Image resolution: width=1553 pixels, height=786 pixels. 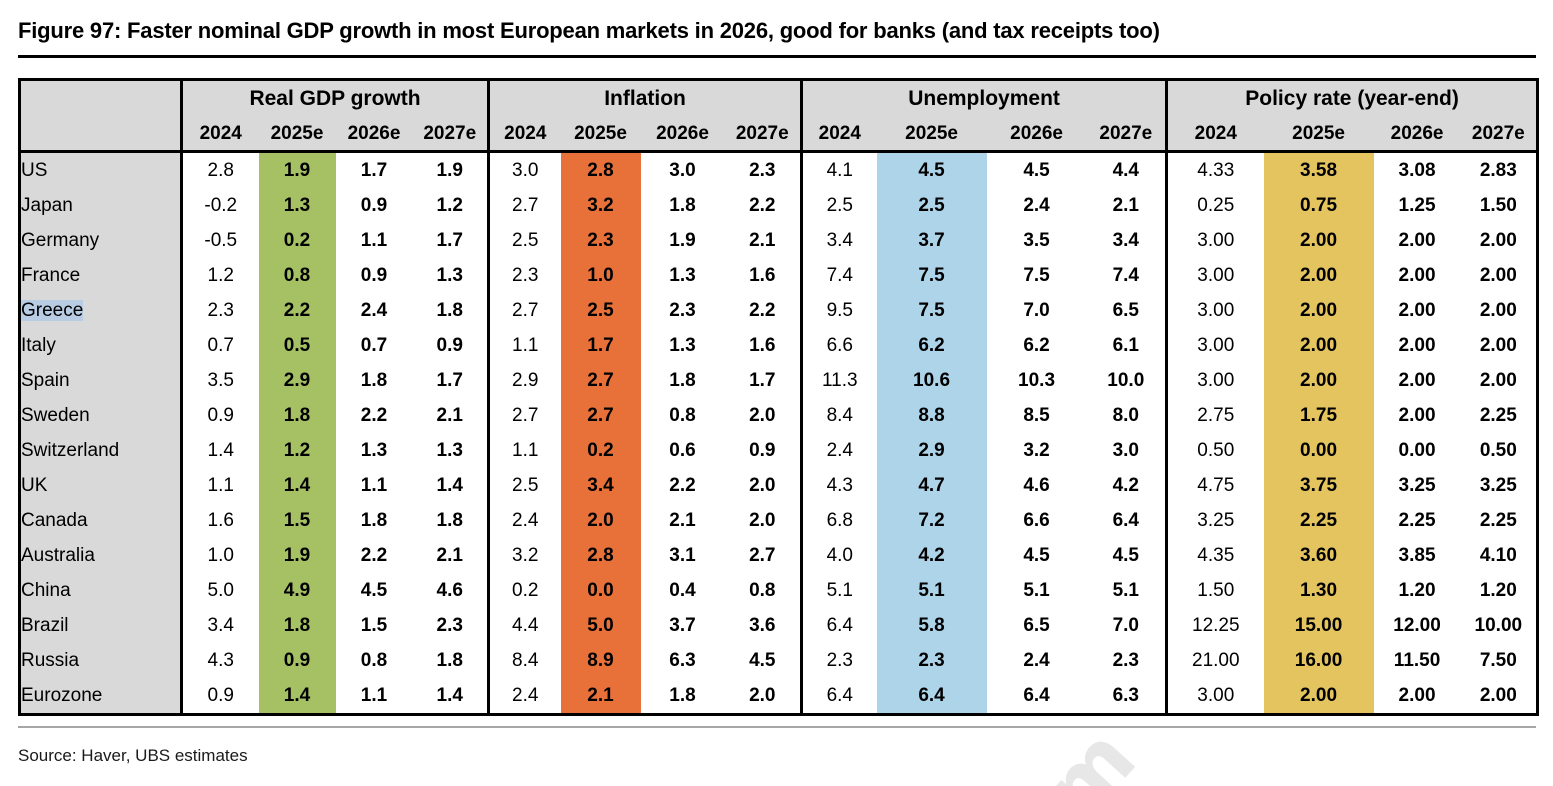 I want to click on value-cell-gdp-2026e: 1.8, so click(x=374, y=520).